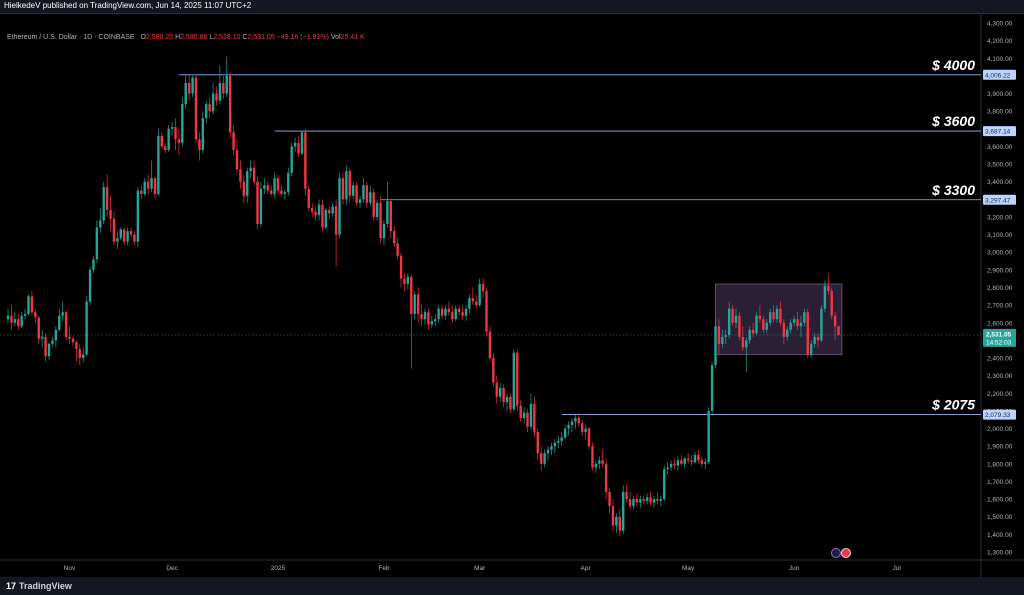 The image size is (1024, 595). I want to click on x-tick-label: May, so click(688, 568).